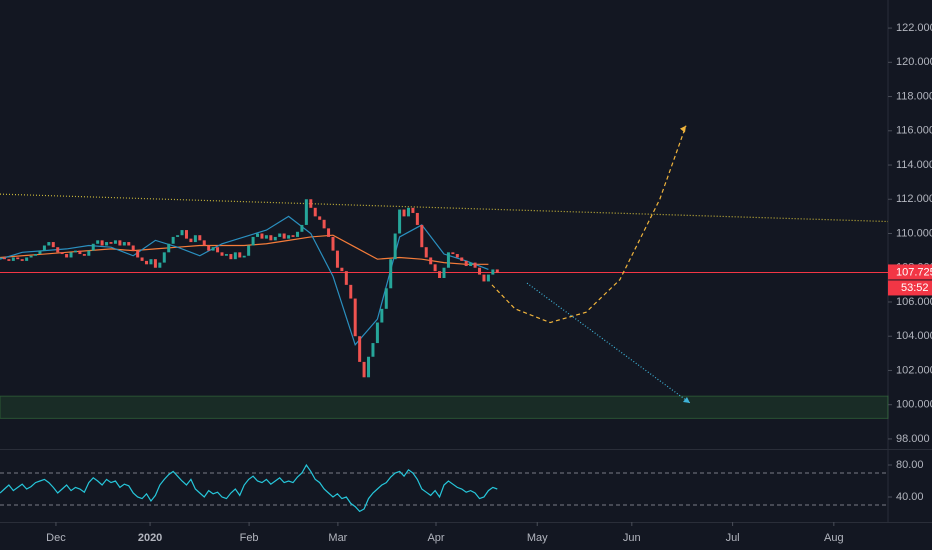 The width and height of the screenshot is (932, 550). What do you see at coordinates (444, 208) in the screenshot?
I see `trendline` at bounding box center [444, 208].